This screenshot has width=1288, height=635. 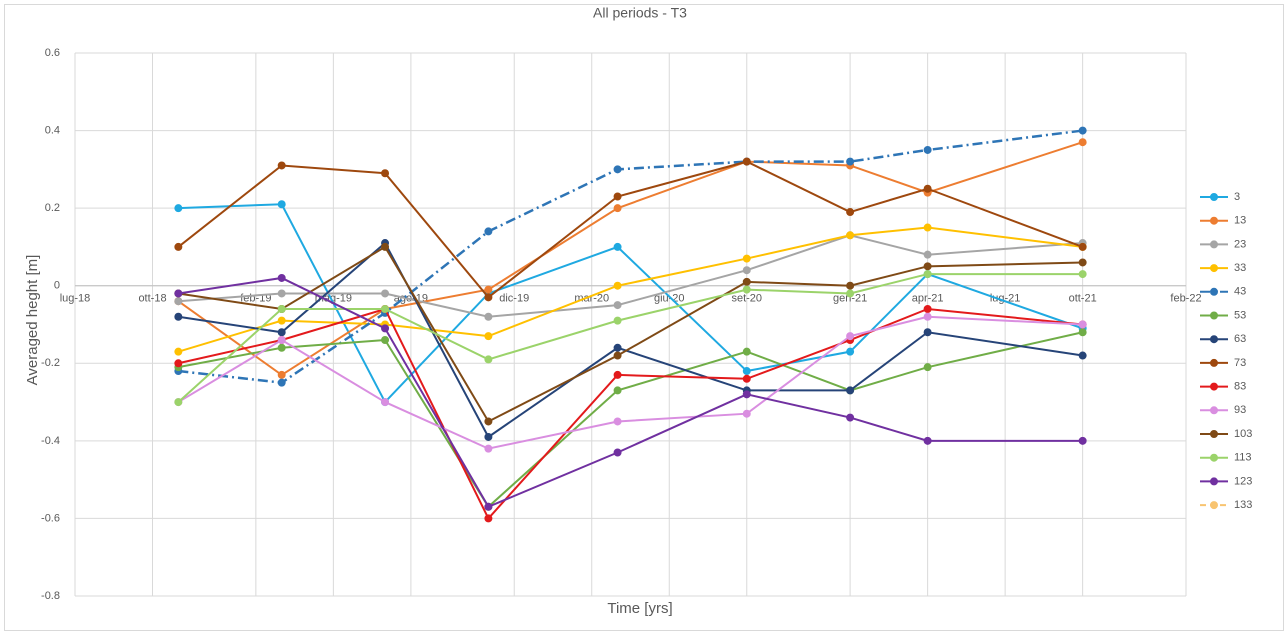 I want to click on x-tick-label: gen-21, so click(x=850, y=299).